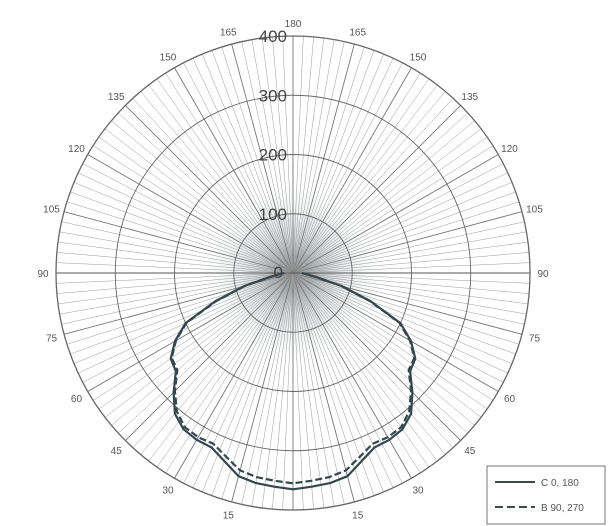 The width and height of the screenshot is (608, 526). Describe the element at coordinates (278, 272) in the screenshot. I see `radial-tick-label: 0` at that location.